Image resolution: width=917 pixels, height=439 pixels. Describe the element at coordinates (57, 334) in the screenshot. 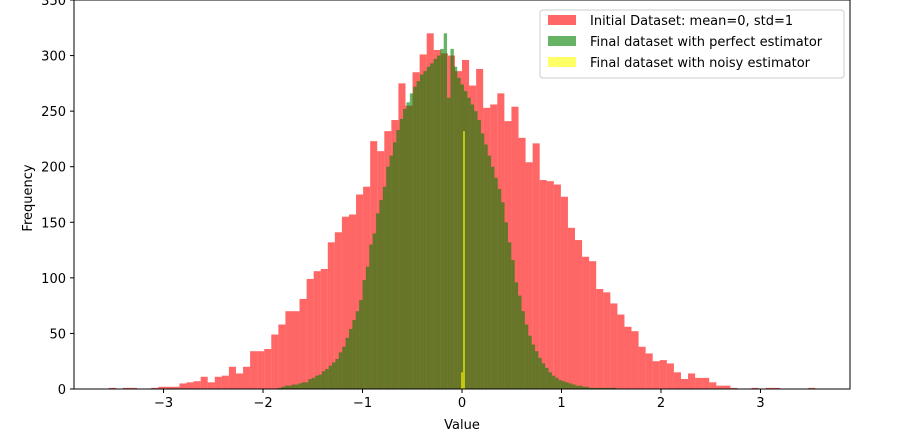

I see `y-tick-label: 50` at that location.